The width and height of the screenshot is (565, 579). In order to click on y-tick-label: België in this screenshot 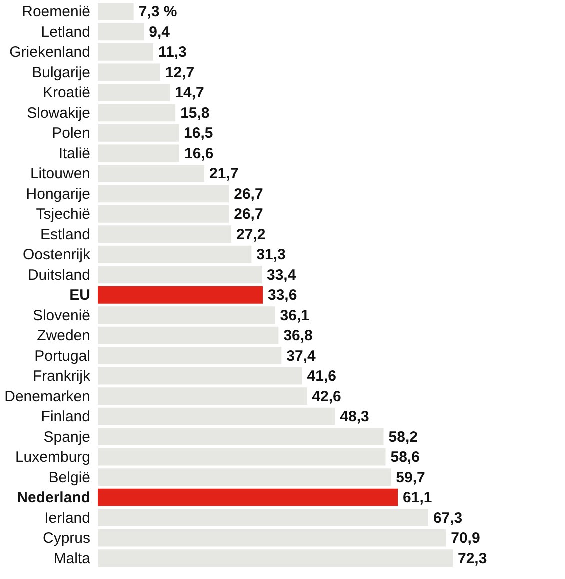, I will do `click(69, 477)`.